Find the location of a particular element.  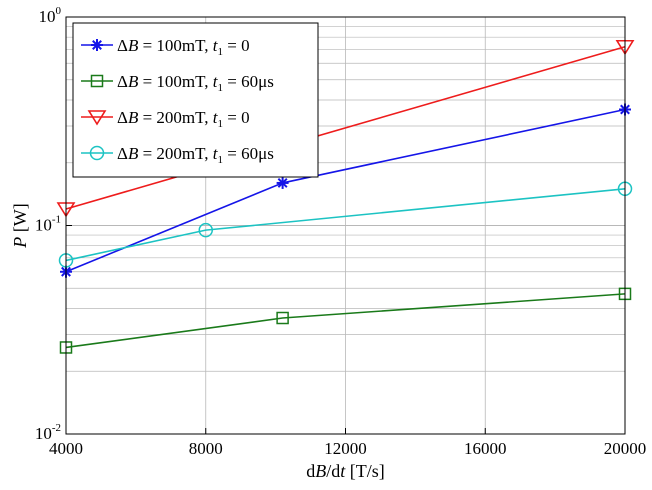

y-axis-label: P [W] is located at coordinates (20, 225).